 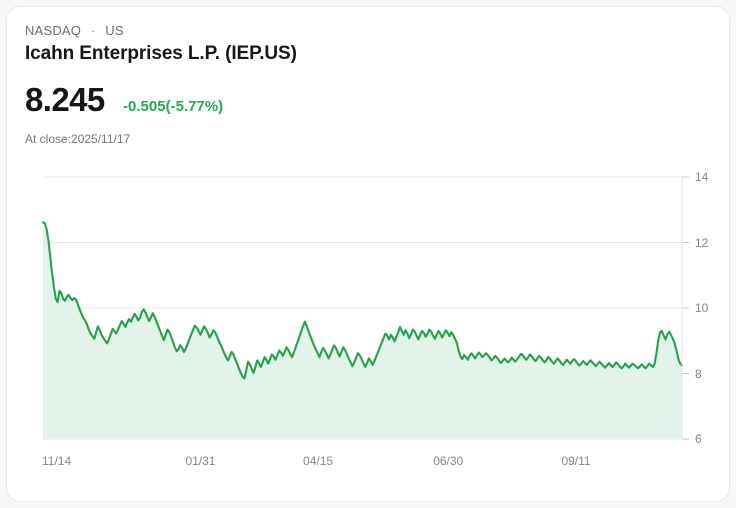 What do you see at coordinates (702, 308) in the screenshot?
I see `ytick-label: 10` at bounding box center [702, 308].